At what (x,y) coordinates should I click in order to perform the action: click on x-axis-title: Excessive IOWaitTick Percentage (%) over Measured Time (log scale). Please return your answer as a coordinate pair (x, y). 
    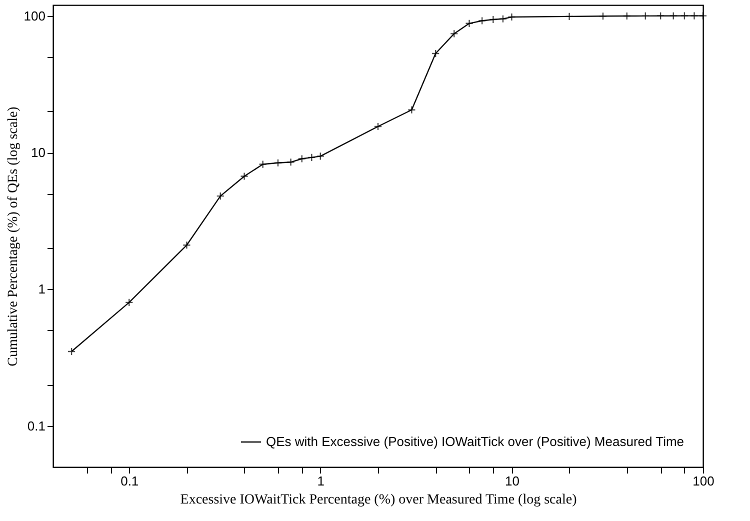
    Looking at the image, I should click on (379, 500).